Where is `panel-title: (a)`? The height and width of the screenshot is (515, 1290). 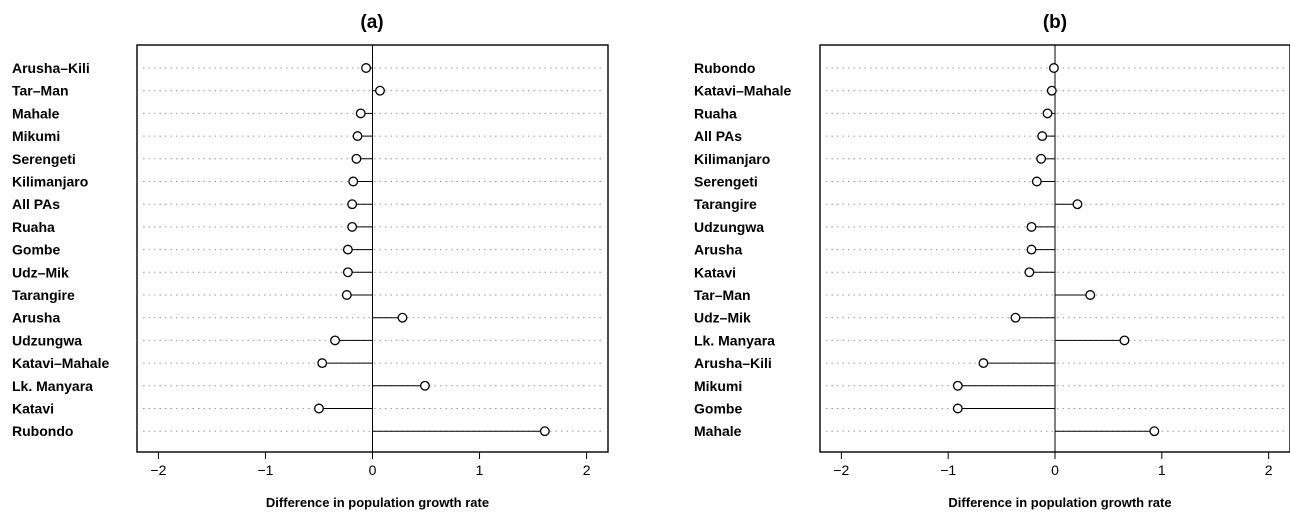 panel-title: (a) is located at coordinates (371, 22).